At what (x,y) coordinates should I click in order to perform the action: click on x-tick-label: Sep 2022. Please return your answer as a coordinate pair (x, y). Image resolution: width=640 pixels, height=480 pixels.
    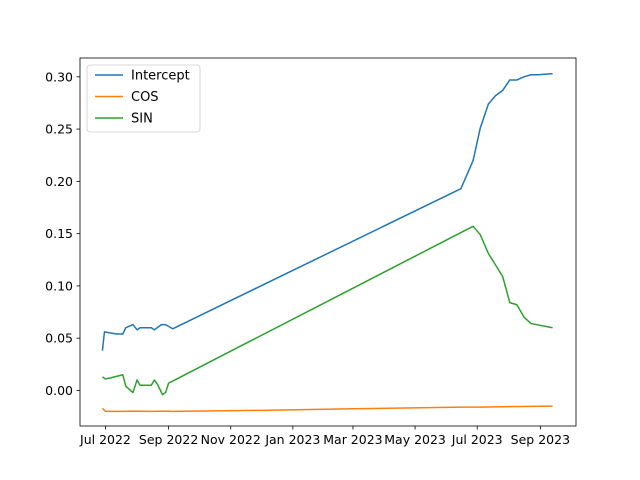
    Looking at the image, I should click on (168, 439).